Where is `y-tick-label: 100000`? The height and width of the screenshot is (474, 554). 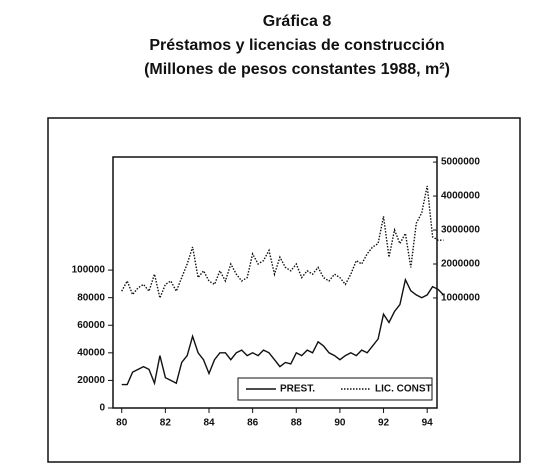 y-tick-label: 100000 is located at coordinates (89, 270).